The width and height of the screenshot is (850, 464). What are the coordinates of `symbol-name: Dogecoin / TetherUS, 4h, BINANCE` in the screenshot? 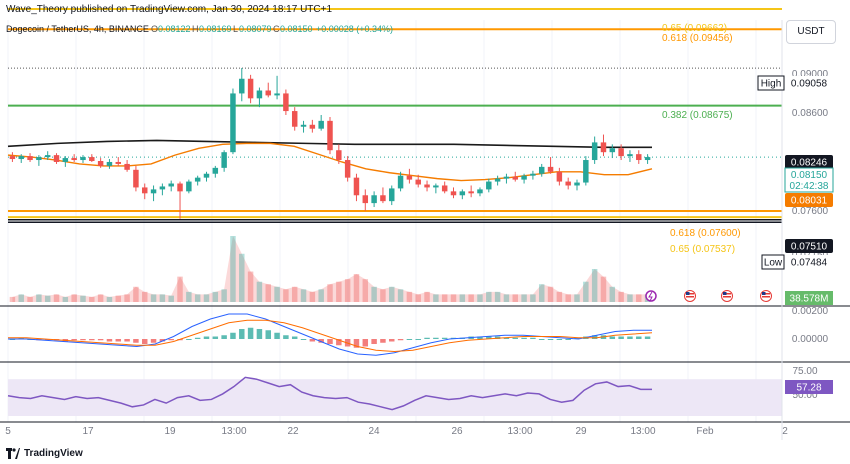 It's located at (77, 29).